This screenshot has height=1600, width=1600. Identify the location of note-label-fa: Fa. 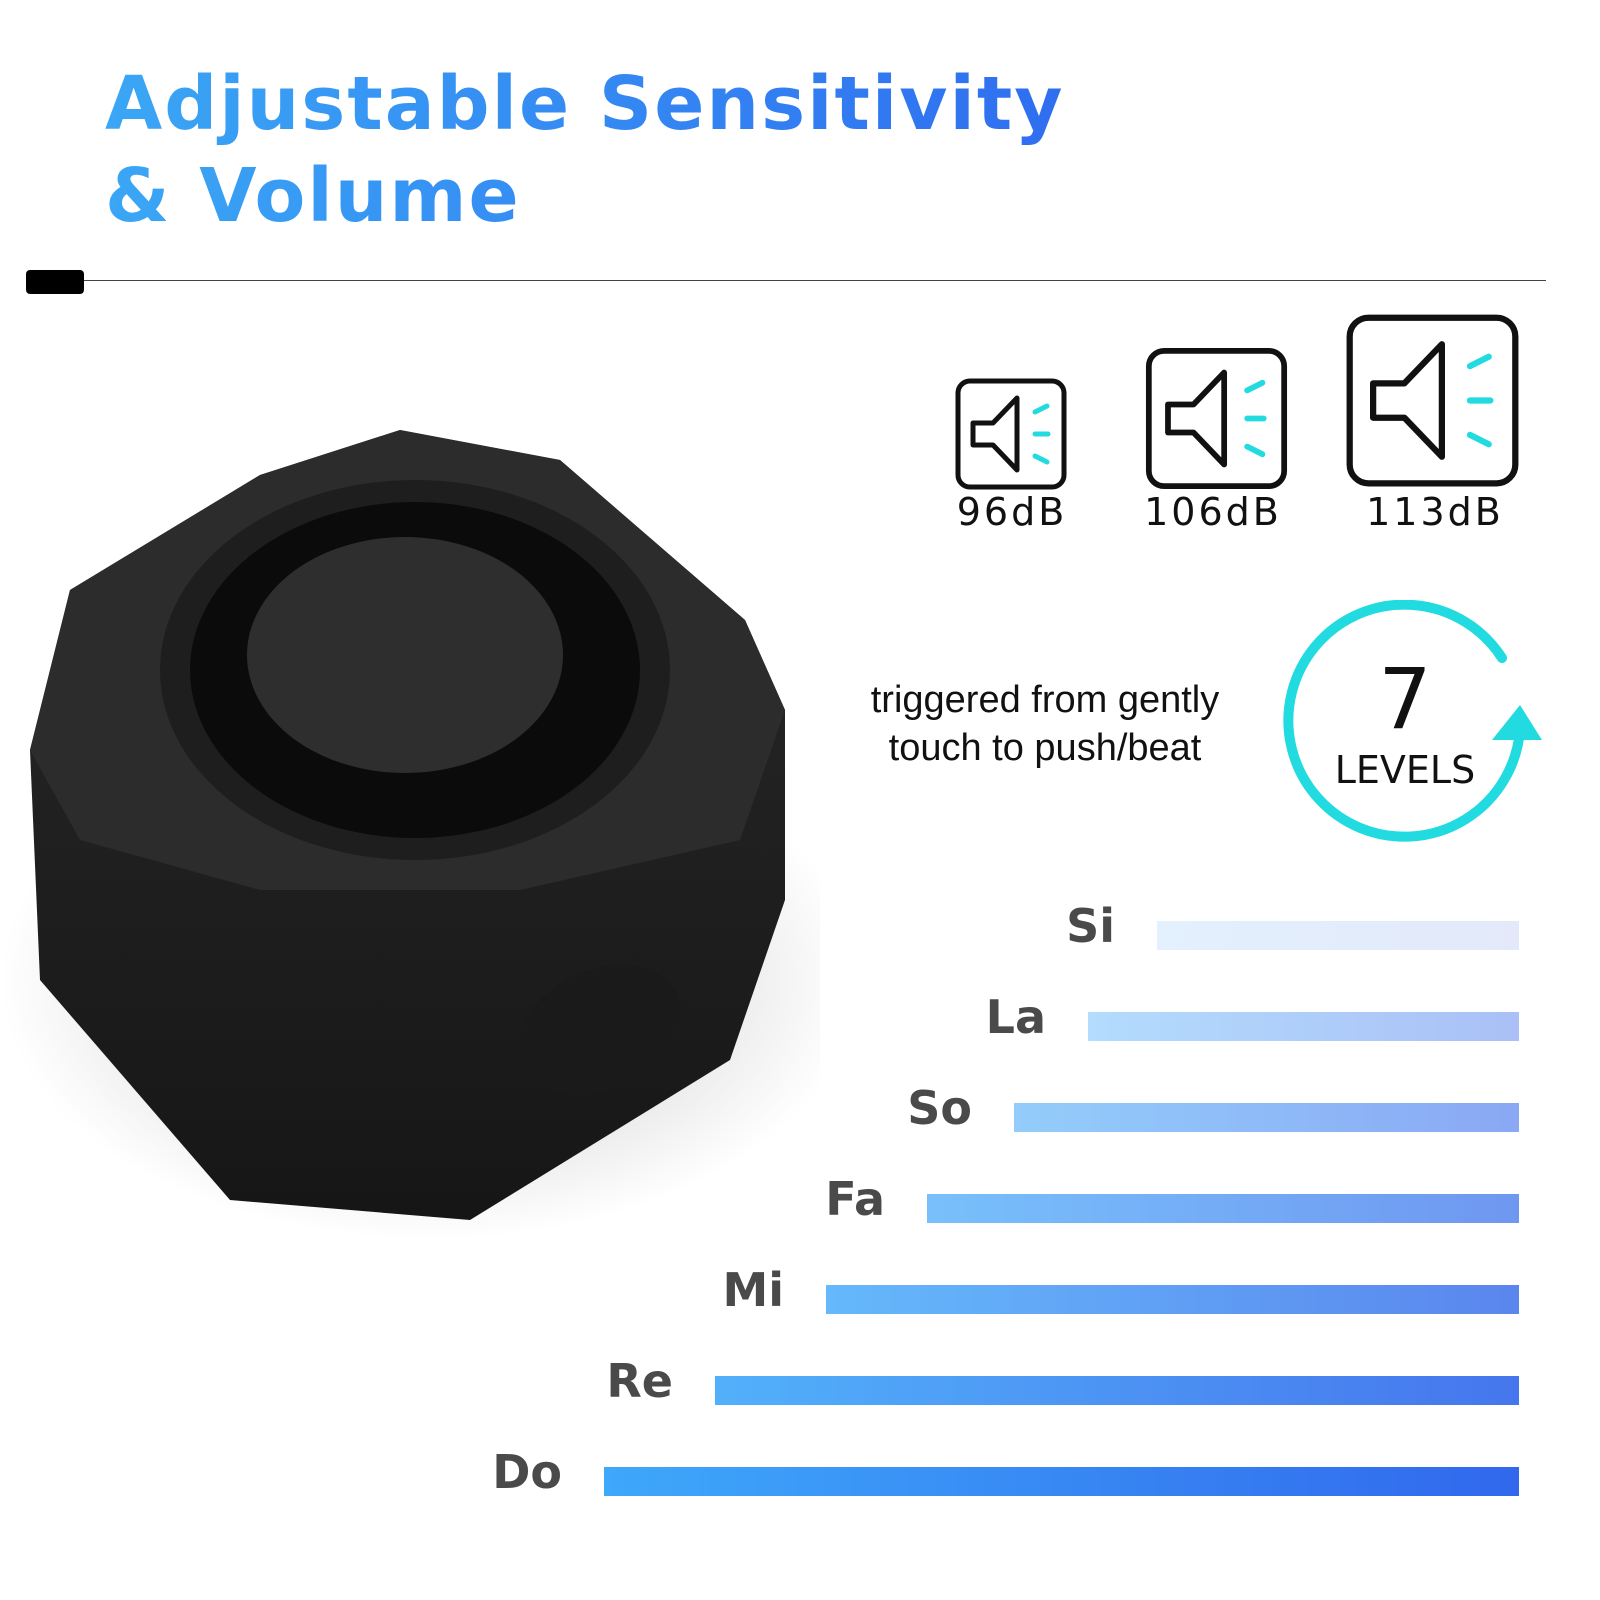
(855, 1199).